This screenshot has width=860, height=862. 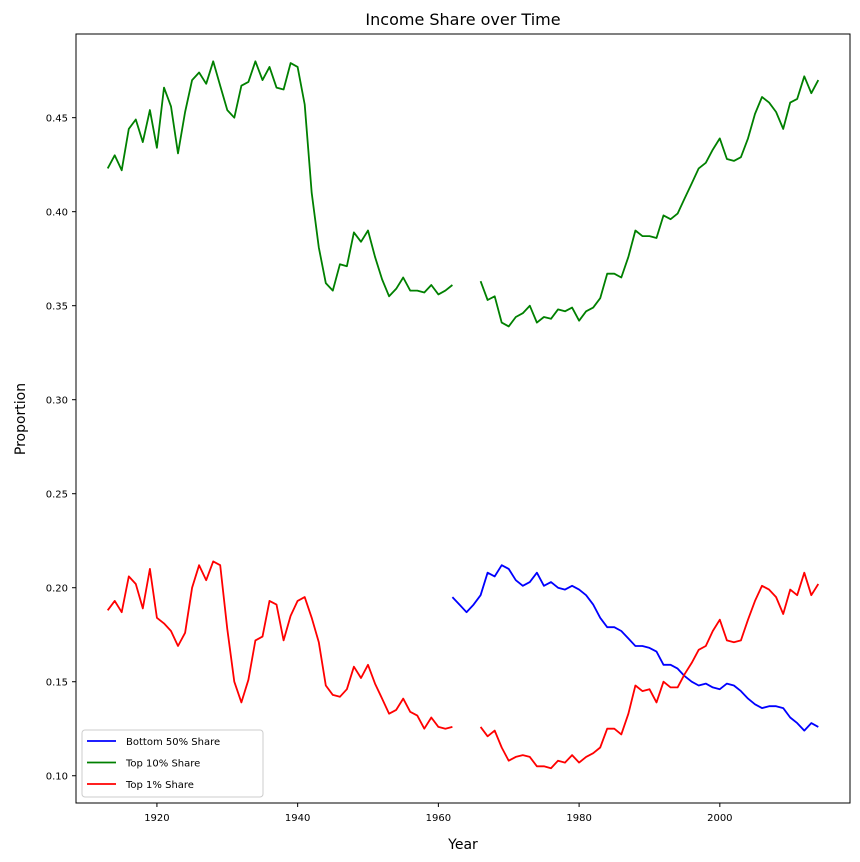 I want to click on x-tick-label: 1980, so click(x=578, y=818).